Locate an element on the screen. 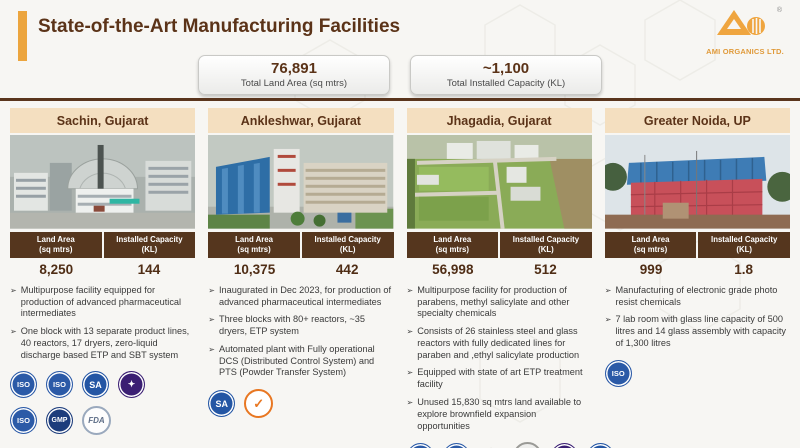 Image resolution: width=800 pixels, height=448 pixels. sa8000-certification-badge: SA is located at coordinates (95, 385).